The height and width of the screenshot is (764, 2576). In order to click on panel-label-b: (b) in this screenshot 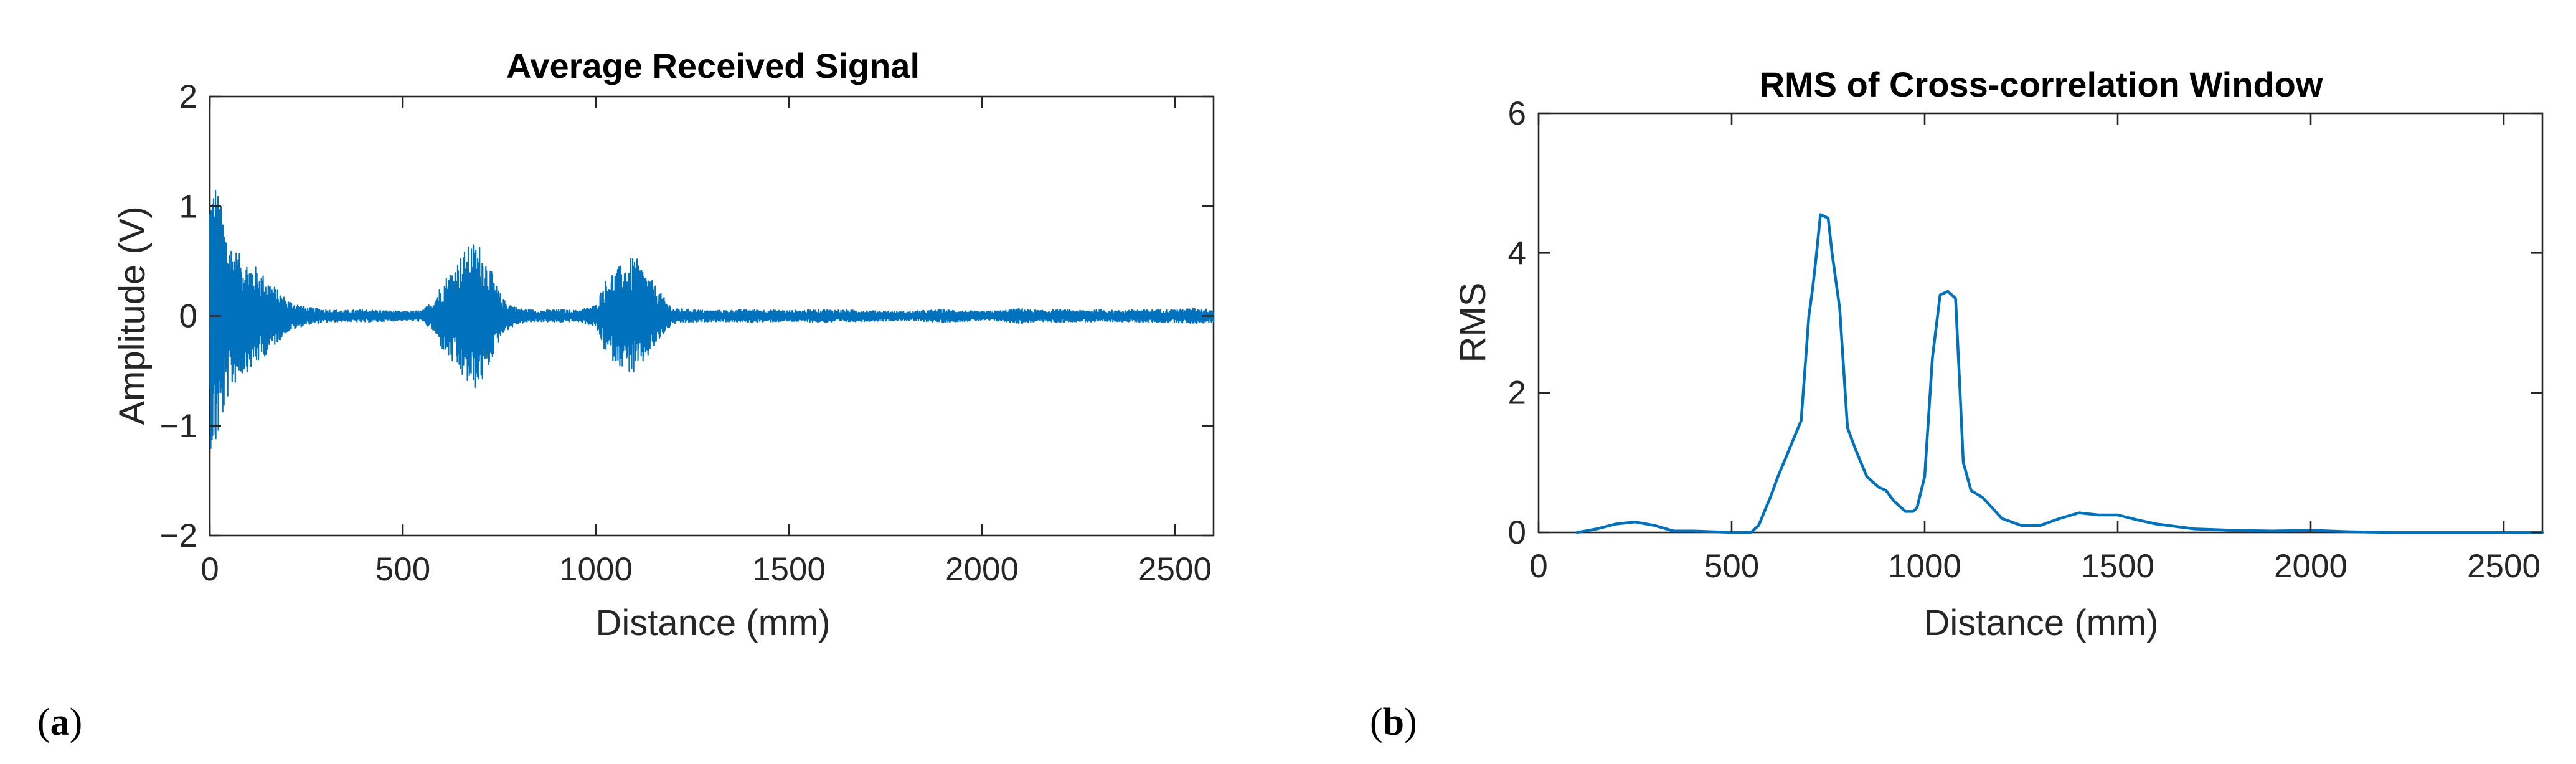, I will do `click(1393, 722)`.